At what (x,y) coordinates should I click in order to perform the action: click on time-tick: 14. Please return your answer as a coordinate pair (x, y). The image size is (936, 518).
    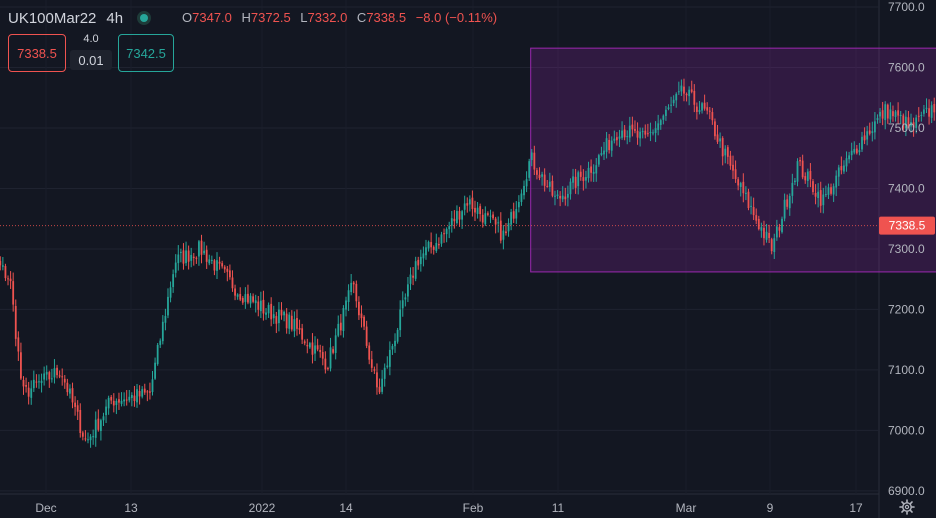
    Looking at the image, I should click on (346, 508).